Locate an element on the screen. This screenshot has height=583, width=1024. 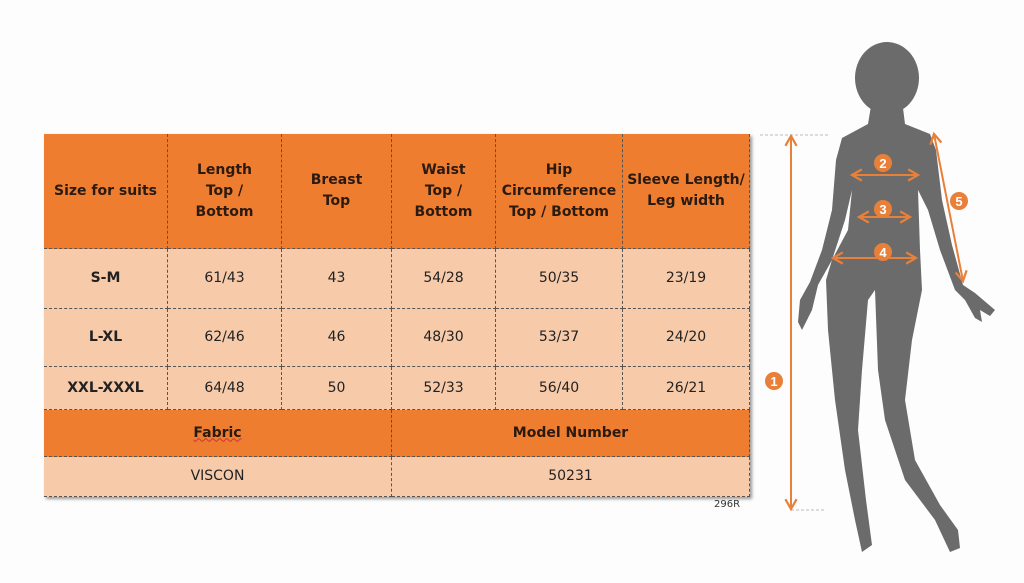
size-cell: L-XL is located at coordinates (106, 338).